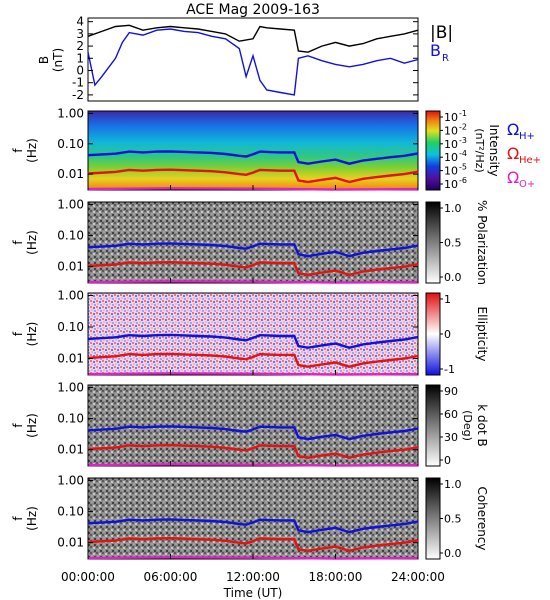 The image size is (550, 600). I want to click on legend-bmag: |B|, so click(441, 33).